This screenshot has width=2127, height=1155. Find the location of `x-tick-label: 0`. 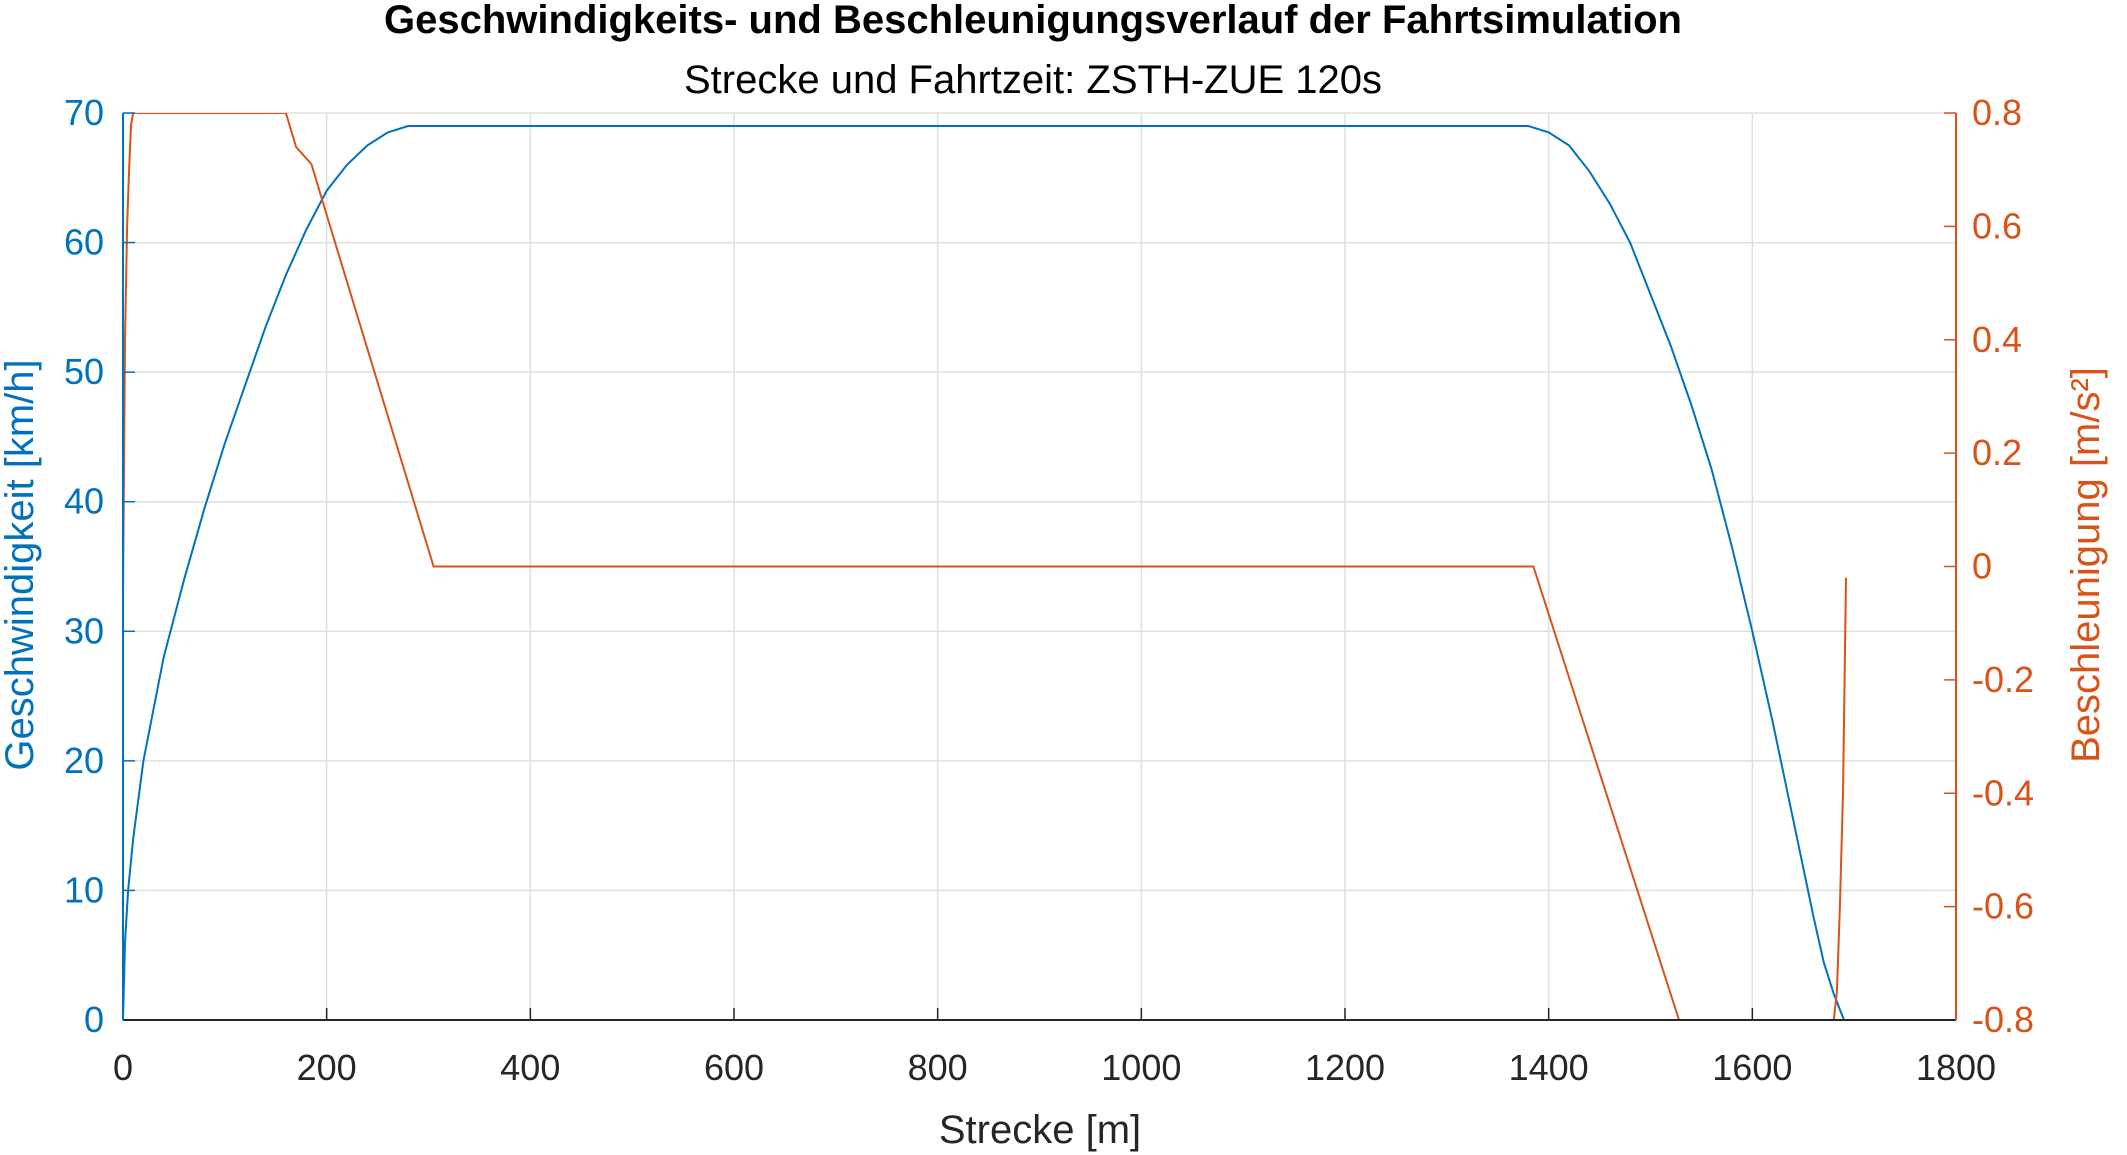

x-tick-label: 0 is located at coordinates (123, 1067).